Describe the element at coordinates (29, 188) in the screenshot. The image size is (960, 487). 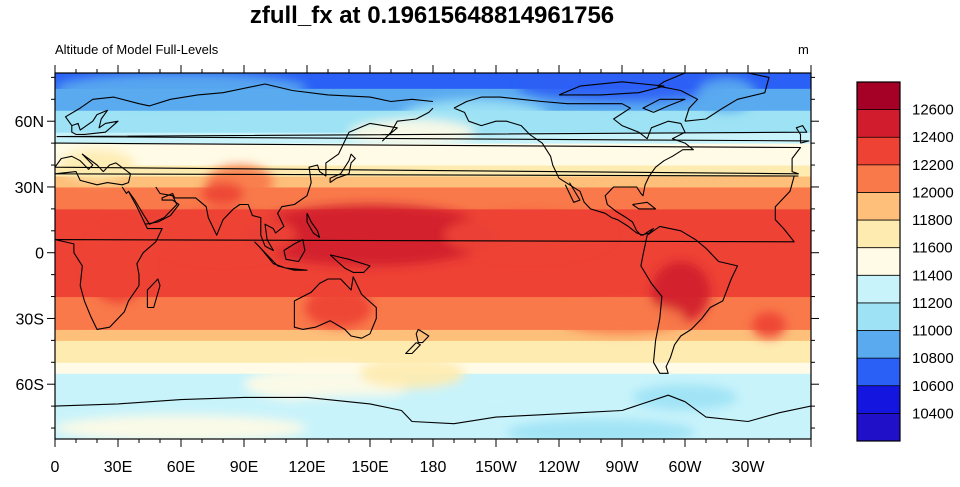
I see `y-tick-label: 30N` at that location.